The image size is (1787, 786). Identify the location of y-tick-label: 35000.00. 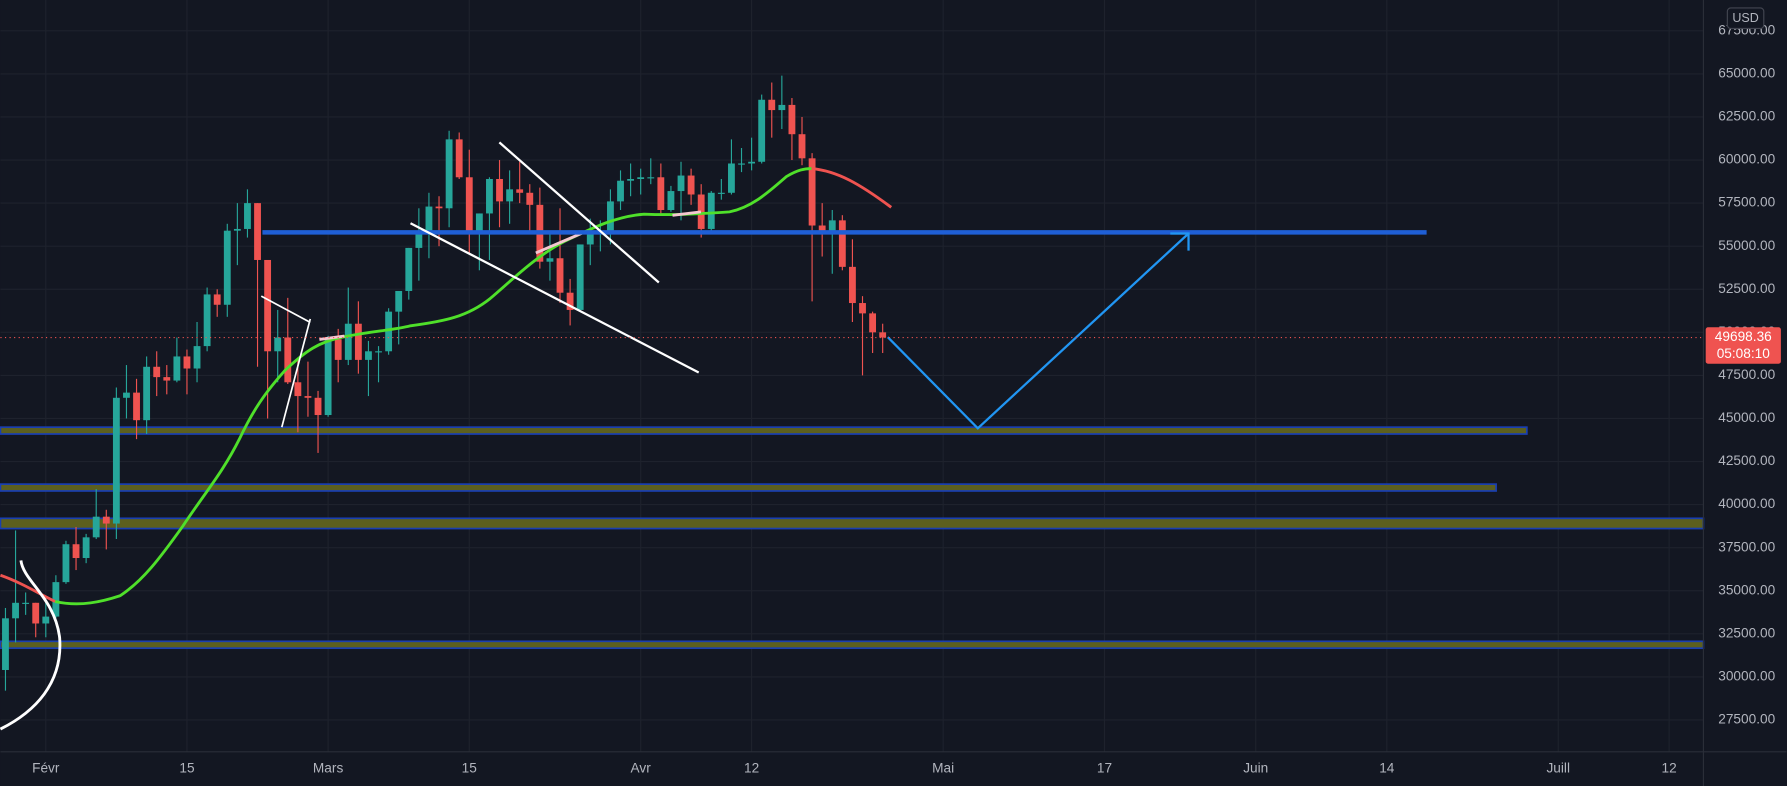
(1746, 589).